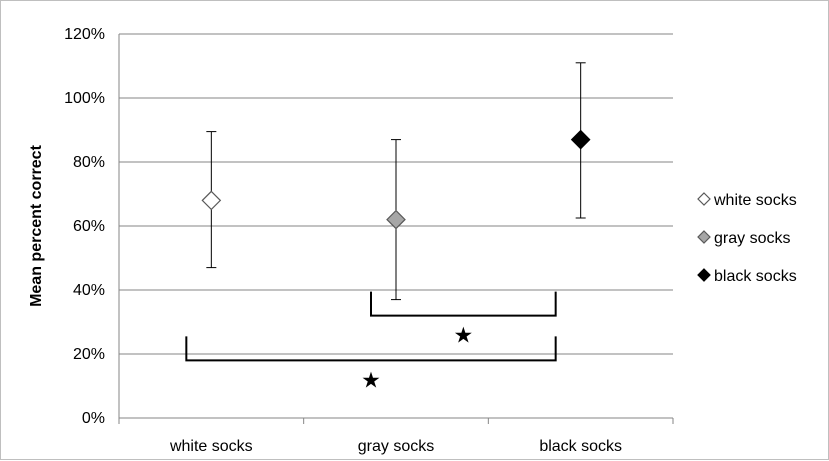 This screenshot has height=461, width=829. Describe the element at coordinates (211, 446) in the screenshot. I see `x-tick-label: white socks` at that location.